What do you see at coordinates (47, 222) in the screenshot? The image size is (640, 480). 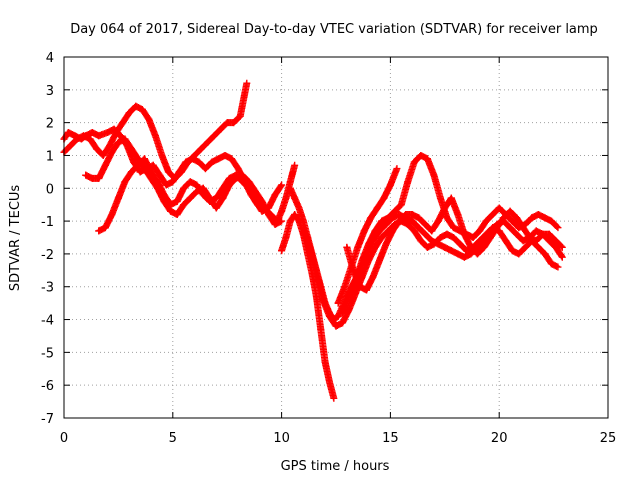 I see `y-tick-label: -1` at bounding box center [47, 222].